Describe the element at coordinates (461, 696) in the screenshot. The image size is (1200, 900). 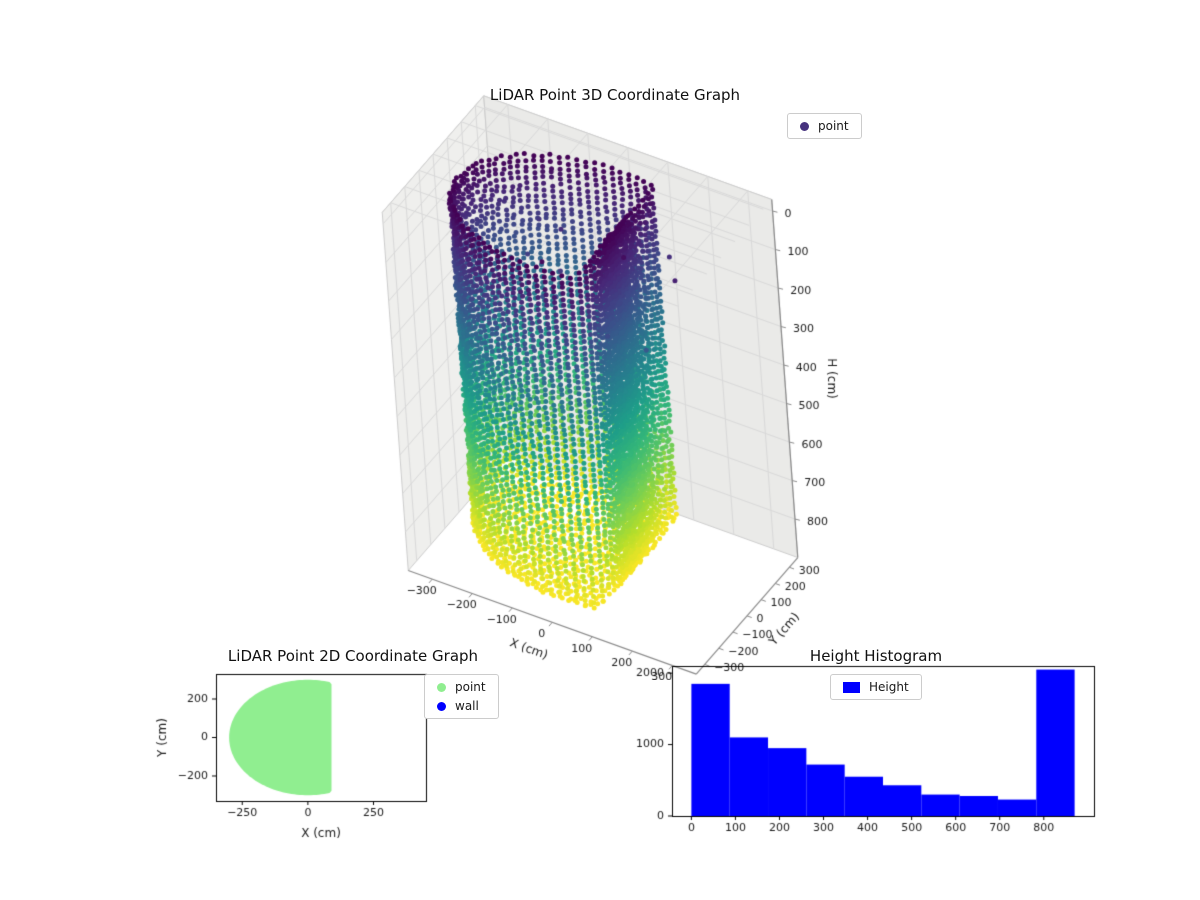
I see `plot2d-legend: point wall` at that location.